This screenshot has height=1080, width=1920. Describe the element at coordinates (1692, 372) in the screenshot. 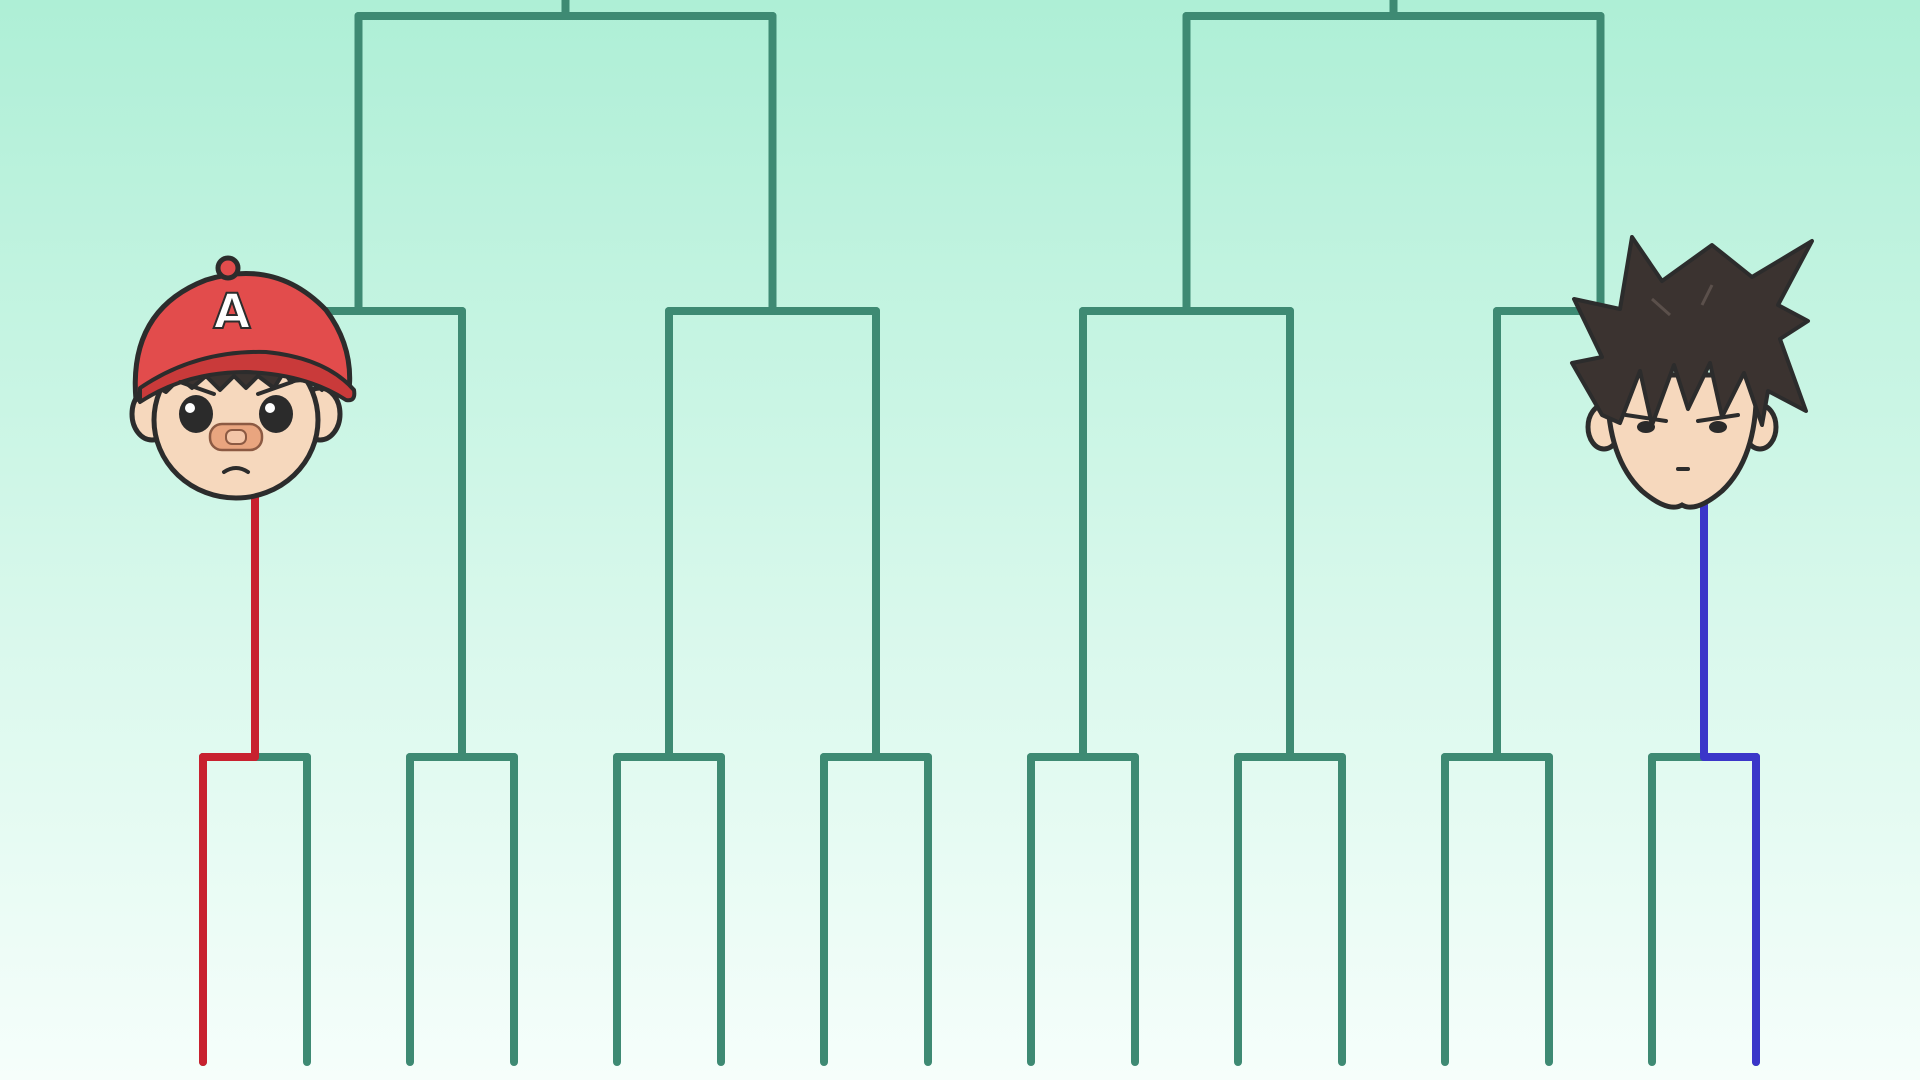

I see `spiky-hair-kid-avatar` at that location.